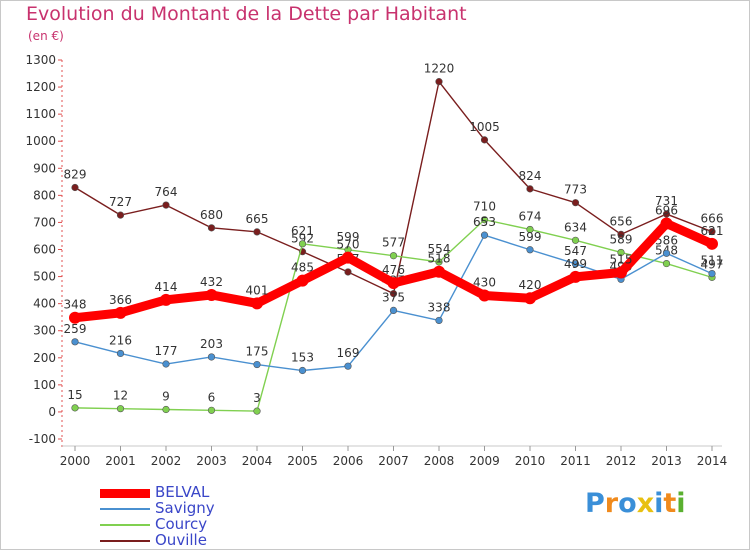 Image resolution: width=750 pixels, height=550 pixels. What do you see at coordinates (40, 60) in the screenshot?
I see `y-tick-label: 1300` at bounding box center [40, 60].